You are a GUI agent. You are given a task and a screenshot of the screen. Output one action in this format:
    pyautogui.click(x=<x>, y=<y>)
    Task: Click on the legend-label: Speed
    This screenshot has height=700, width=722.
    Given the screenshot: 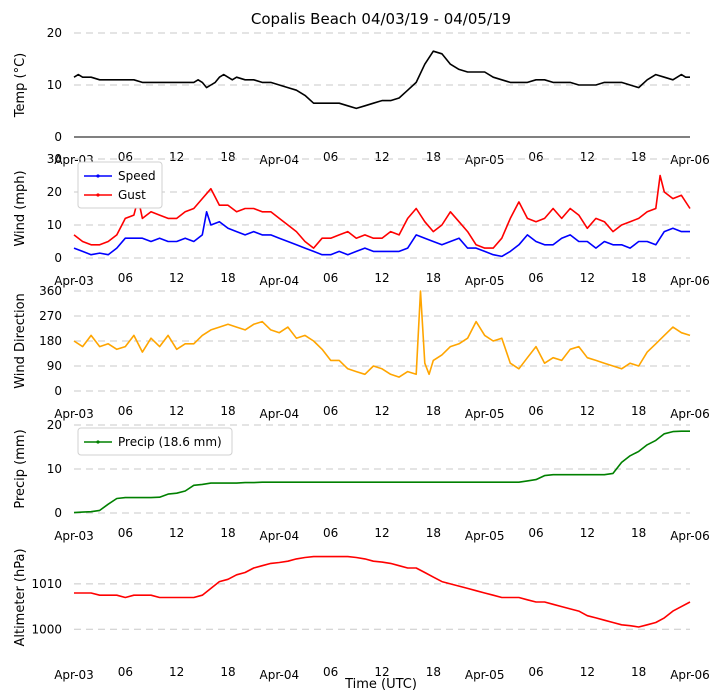 What is the action you would take?
    pyautogui.click(x=137, y=176)
    